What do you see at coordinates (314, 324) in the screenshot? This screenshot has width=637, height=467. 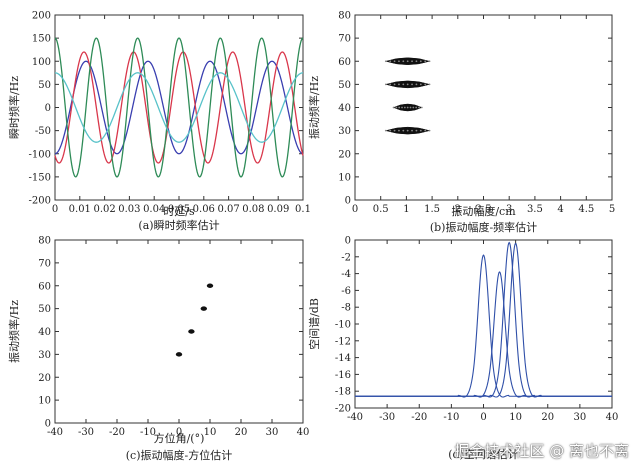 I see `y-axis-label: 空间谱/dB` at bounding box center [314, 324].